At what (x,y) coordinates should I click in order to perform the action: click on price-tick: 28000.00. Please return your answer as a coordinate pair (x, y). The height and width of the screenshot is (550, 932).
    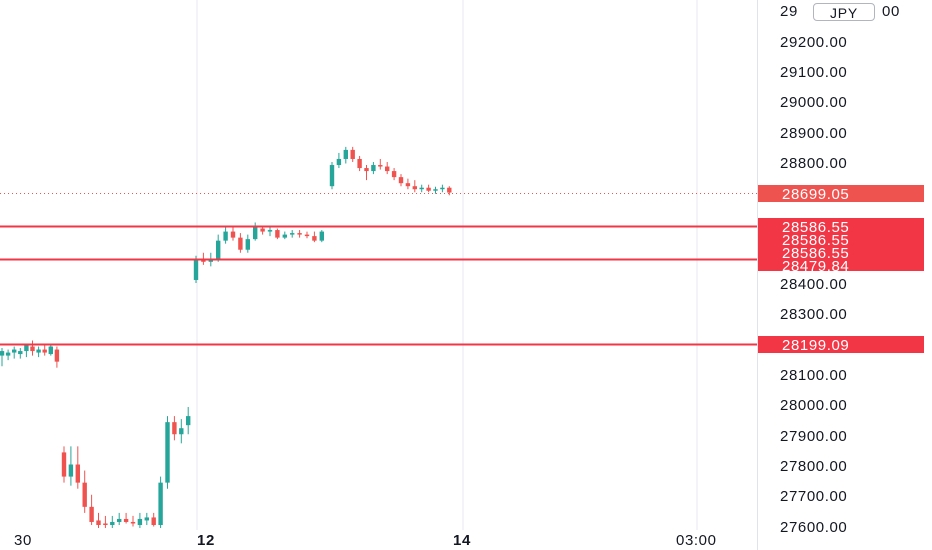
    Looking at the image, I should click on (813, 405).